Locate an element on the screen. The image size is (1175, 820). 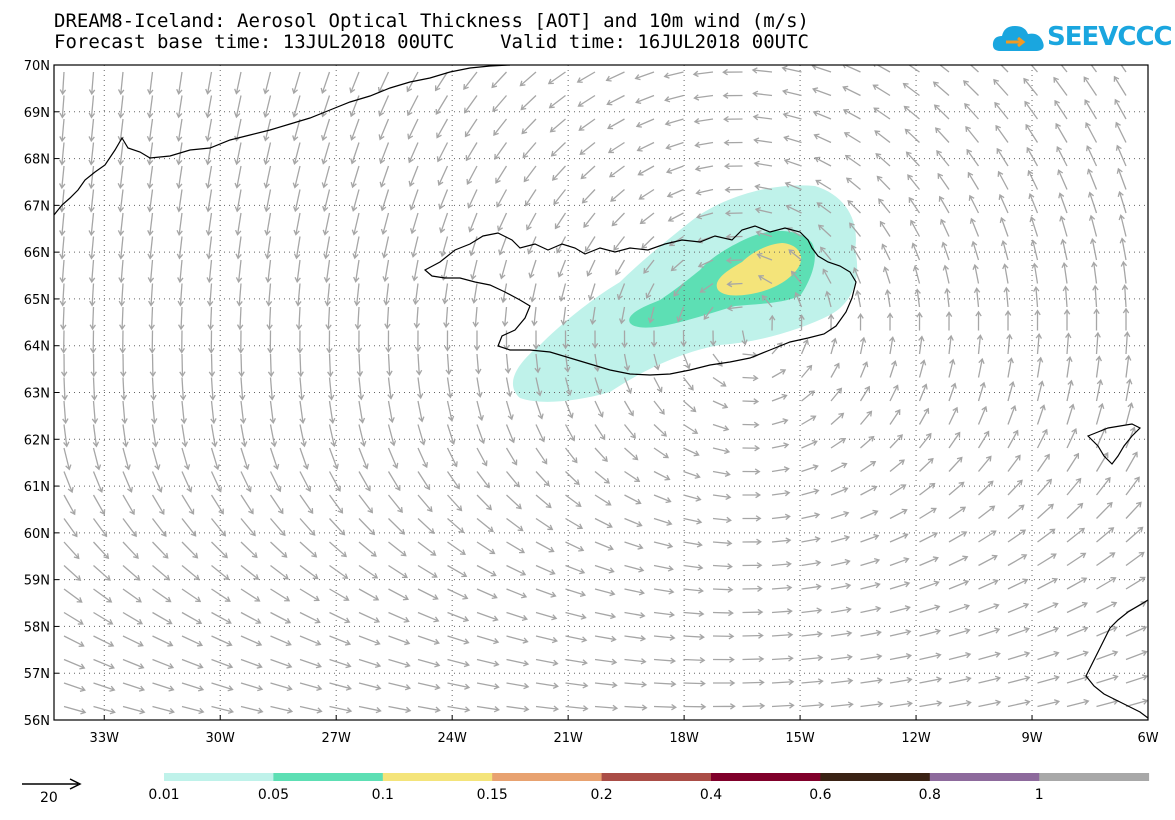
lon-label: 21W is located at coordinates (568, 738).